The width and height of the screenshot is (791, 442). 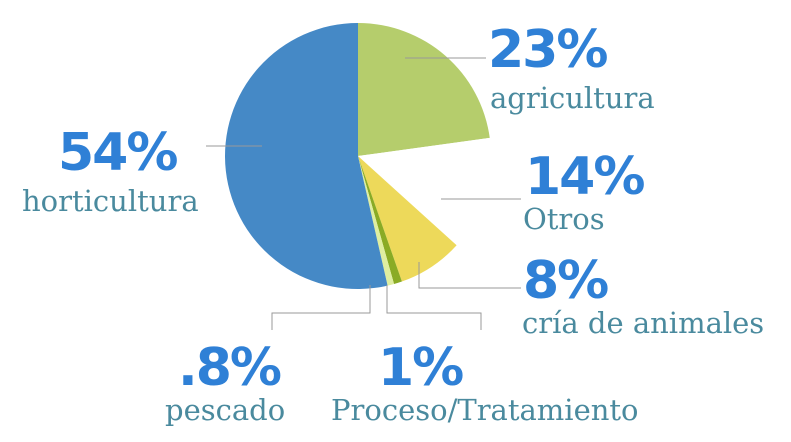 What do you see at coordinates (469, 275) in the screenshot?
I see `leader-line-cria` at bounding box center [469, 275].